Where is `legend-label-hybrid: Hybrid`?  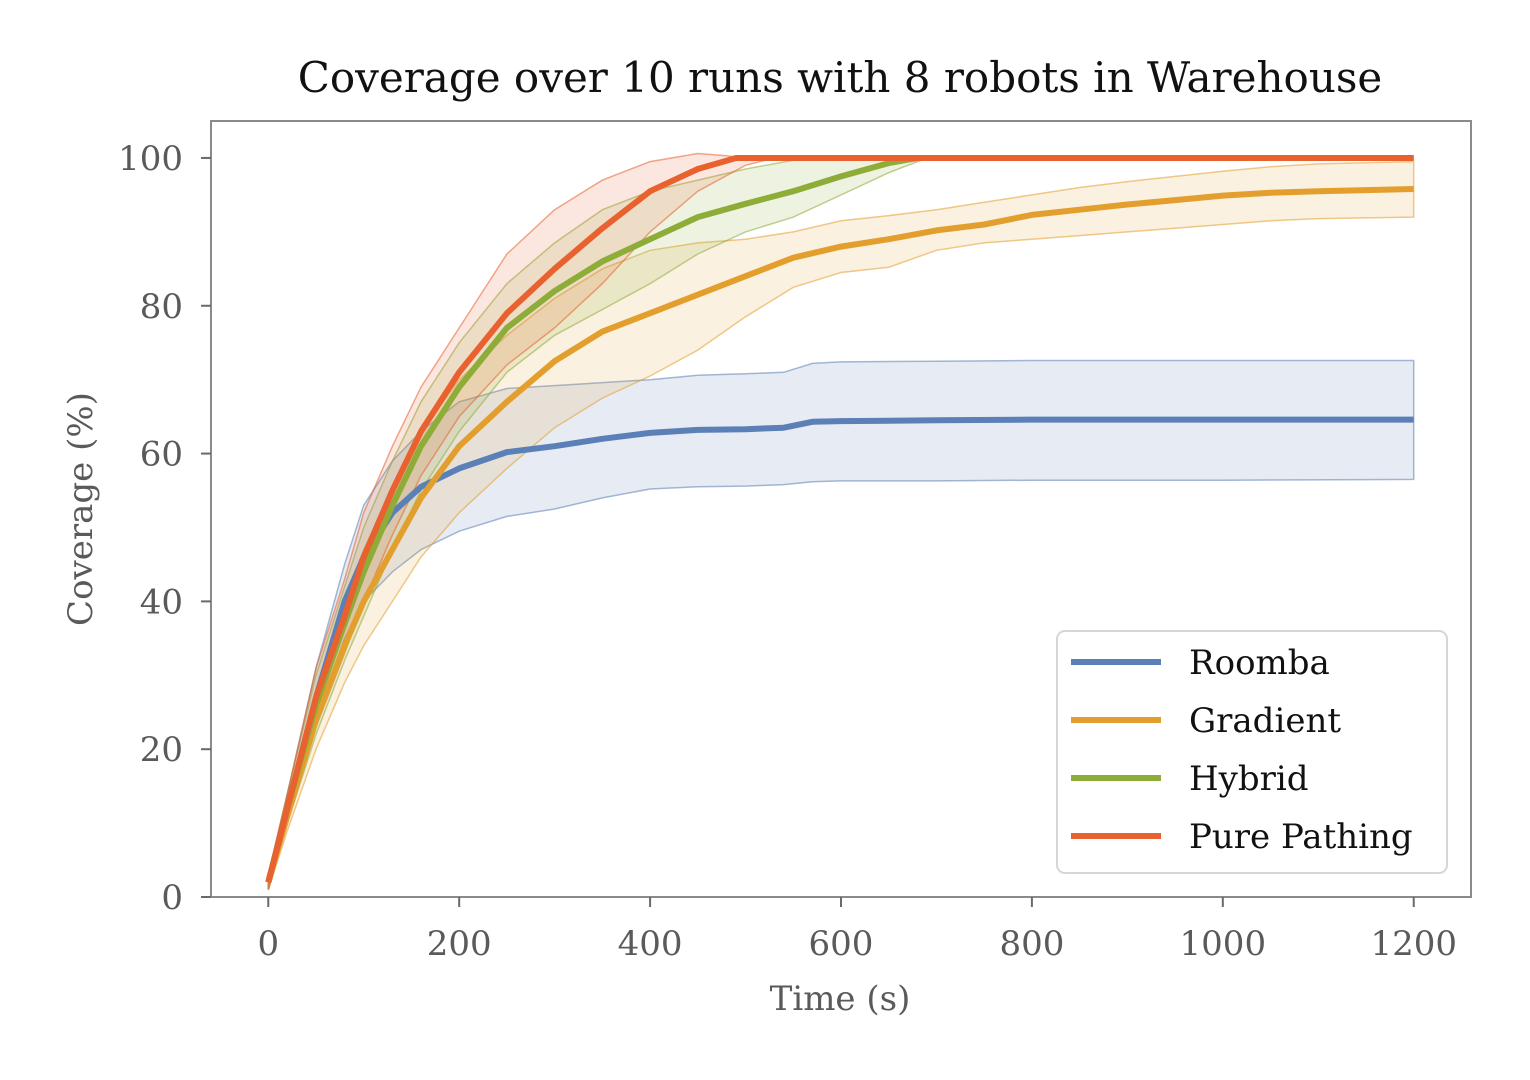
legend-label-hybrid: Hybrid is located at coordinates (1249, 779).